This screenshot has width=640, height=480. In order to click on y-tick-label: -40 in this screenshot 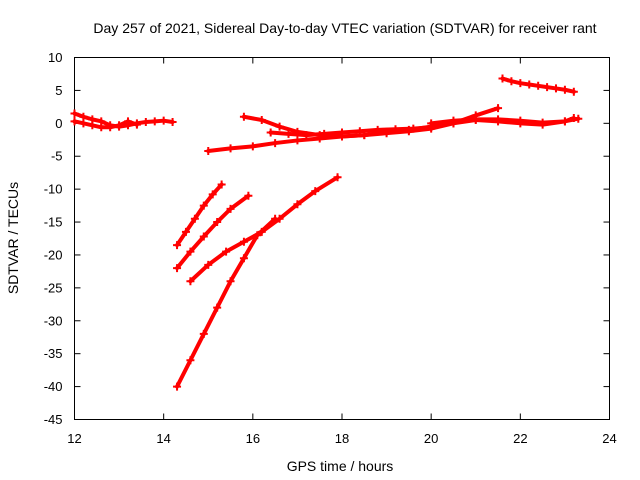, I will do `click(53, 386)`.